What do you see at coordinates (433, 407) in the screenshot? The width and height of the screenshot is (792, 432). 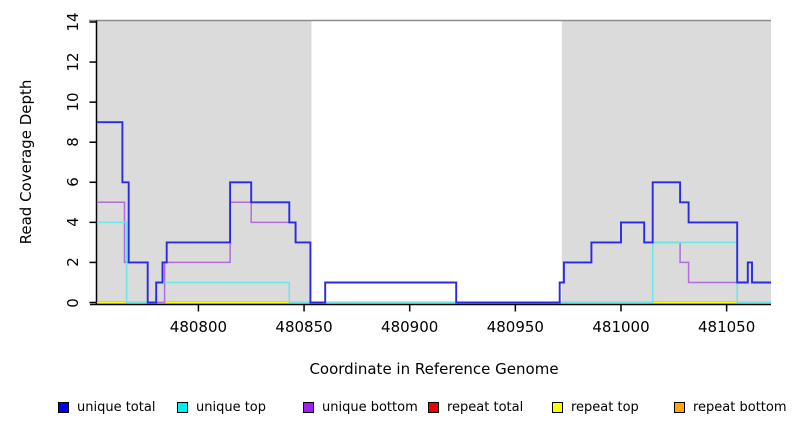 I see `repeat-total-swatch-icon` at bounding box center [433, 407].